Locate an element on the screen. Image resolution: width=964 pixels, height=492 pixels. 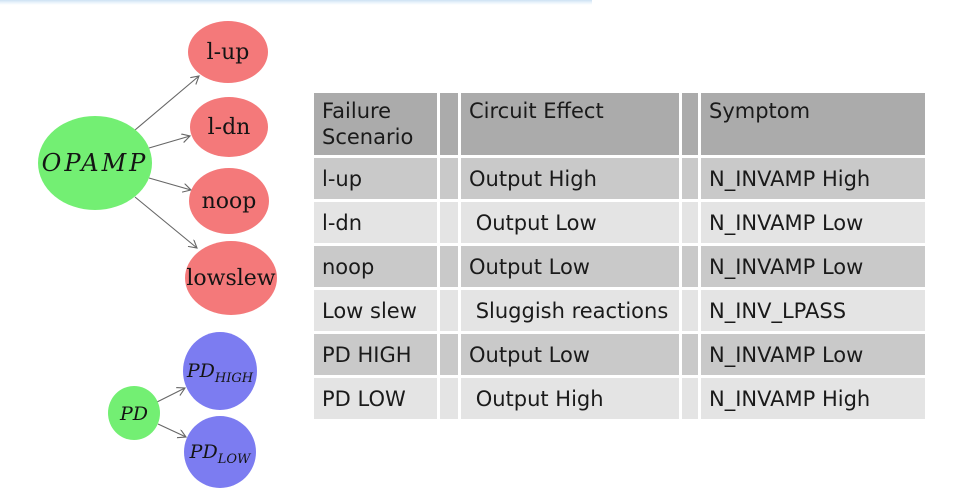
pd-label: PD is located at coordinates (133, 414).